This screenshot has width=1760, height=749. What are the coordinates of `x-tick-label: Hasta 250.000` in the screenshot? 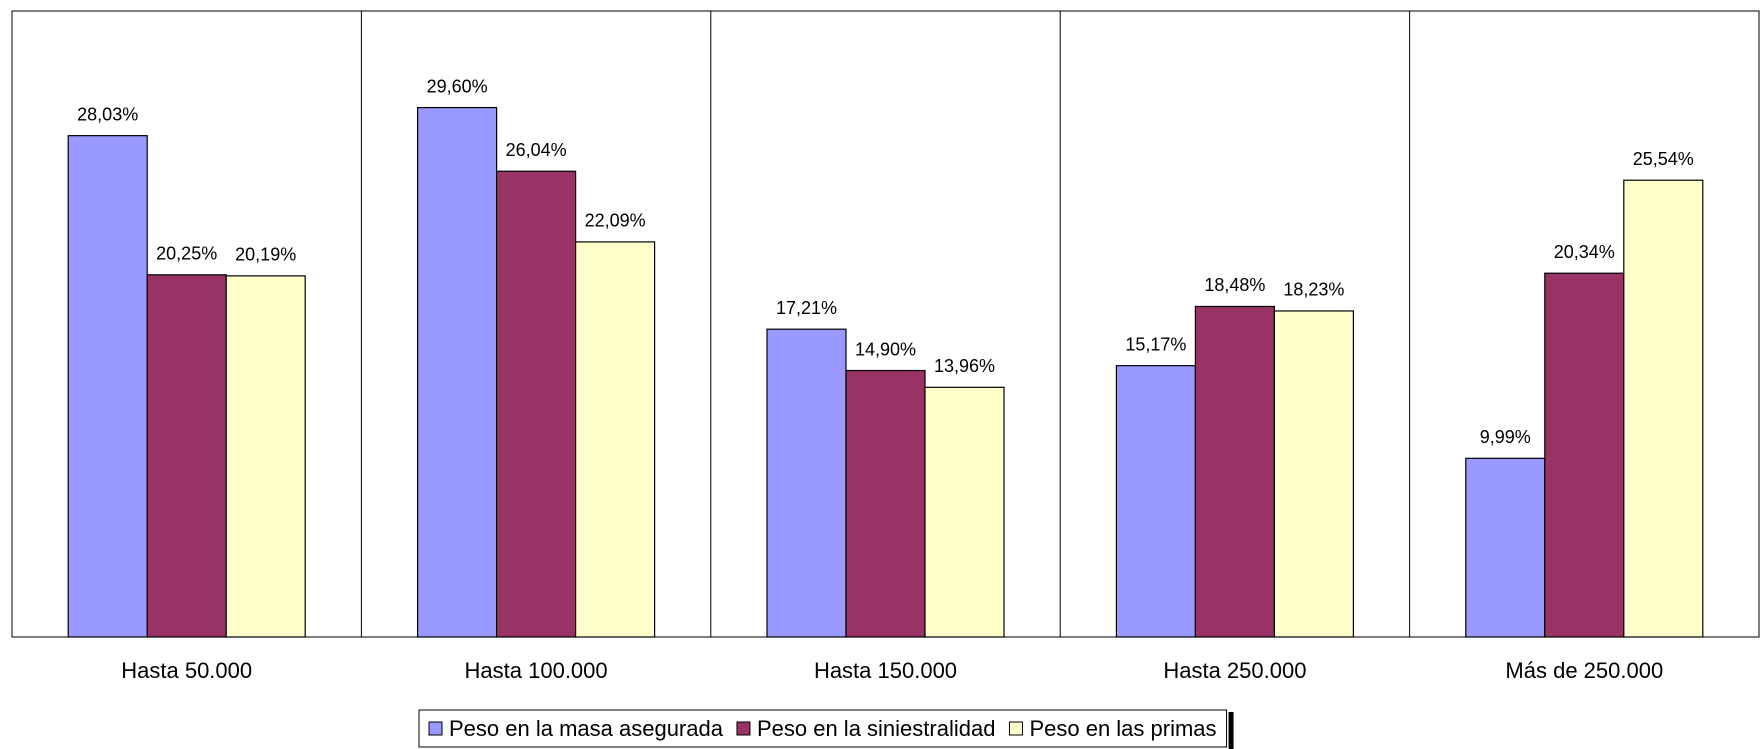 It's located at (1234, 670).